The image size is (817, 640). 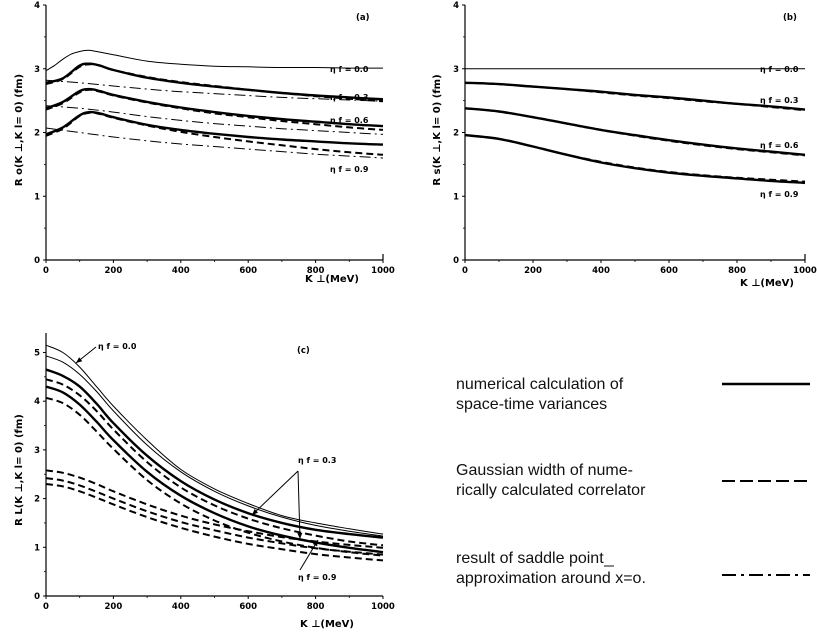 I want to click on panel-label: (b), so click(x=790, y=18).